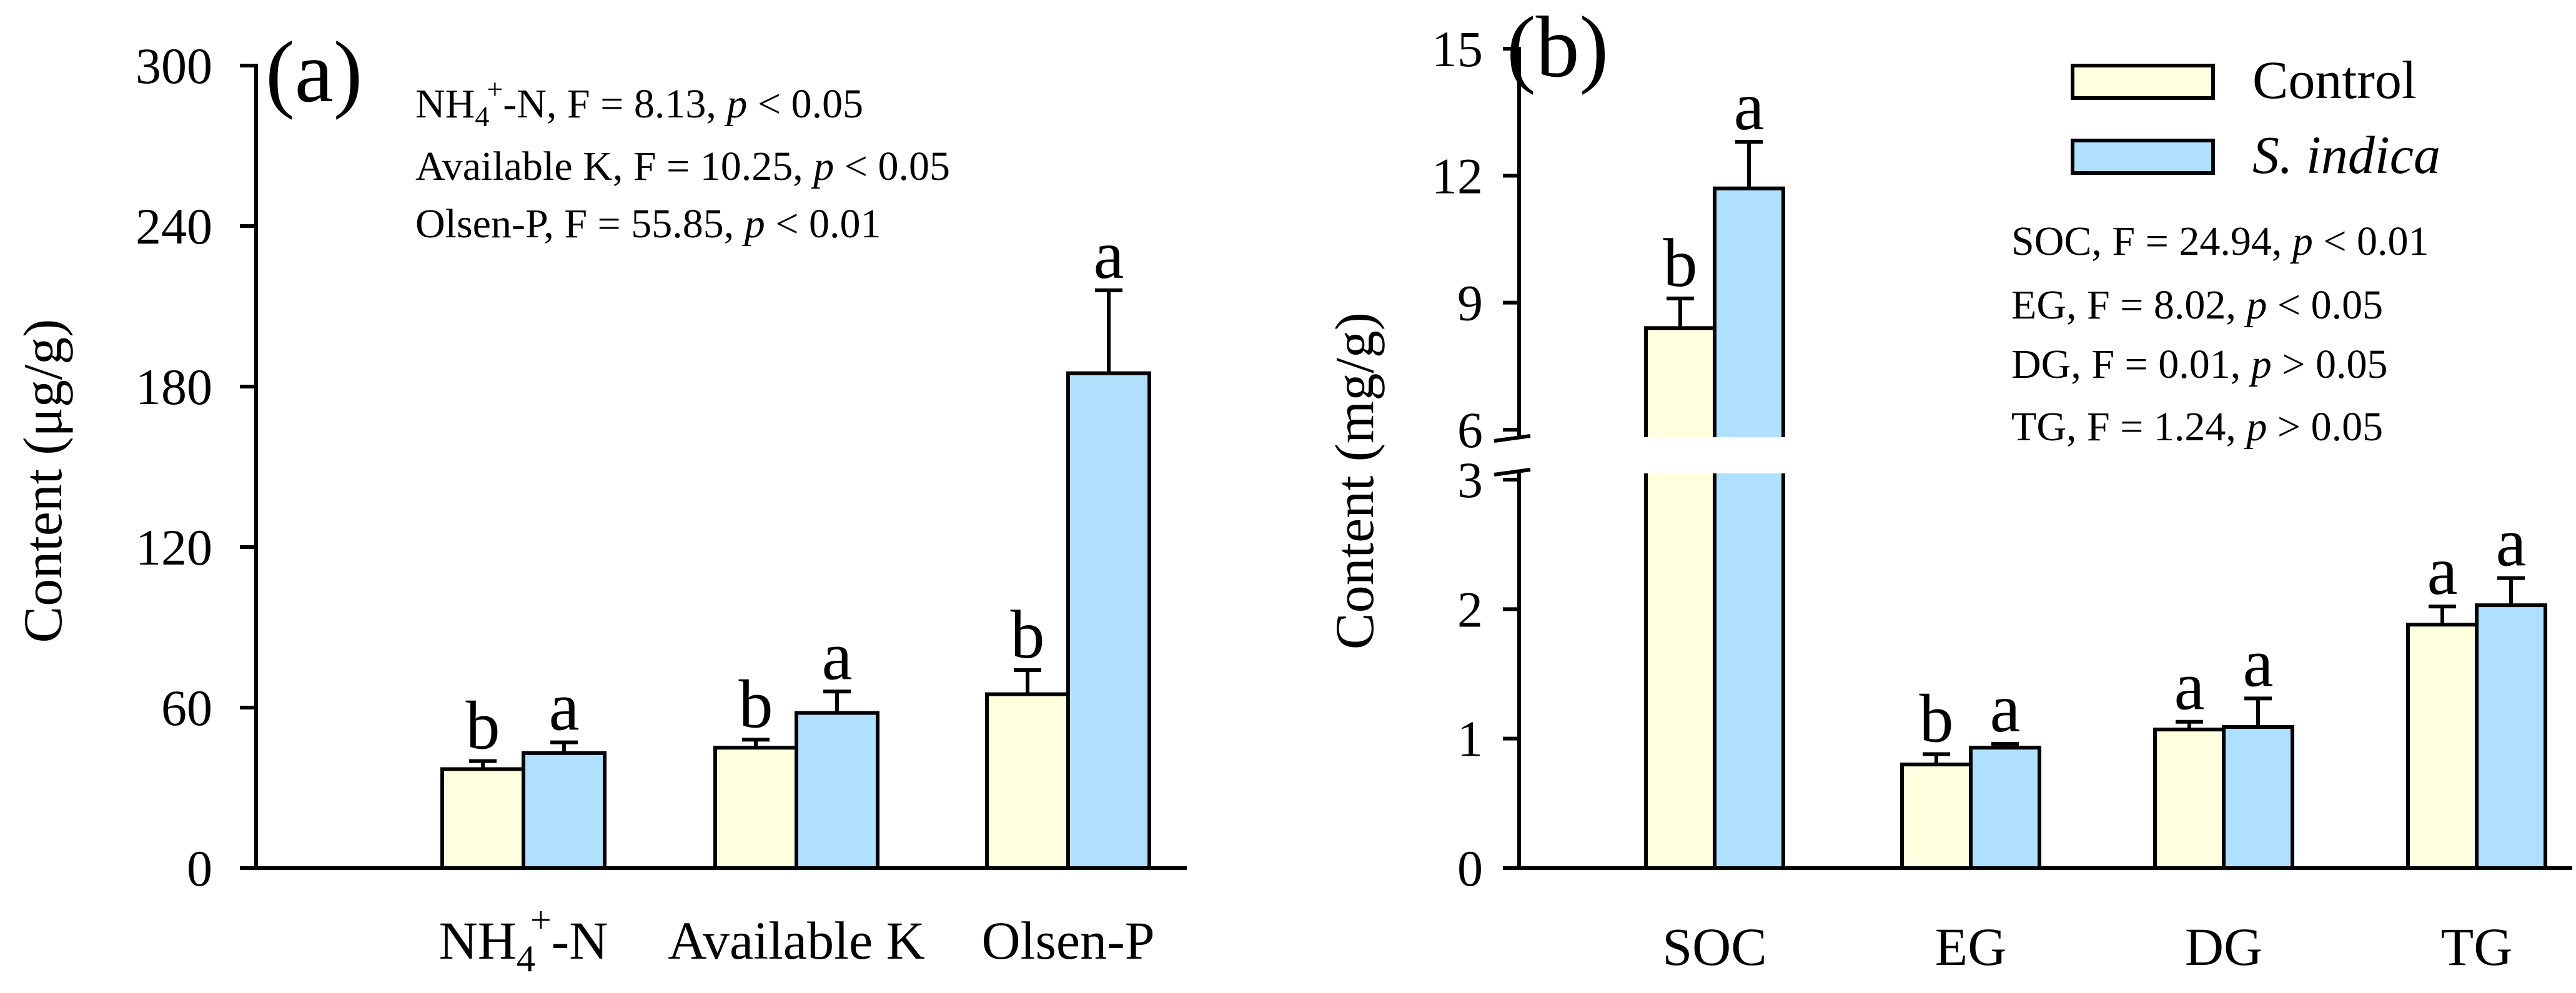 This screenshot has height=993, width=2576. I want to click on panel-a-ytick-label: 120, so click(174, 547).